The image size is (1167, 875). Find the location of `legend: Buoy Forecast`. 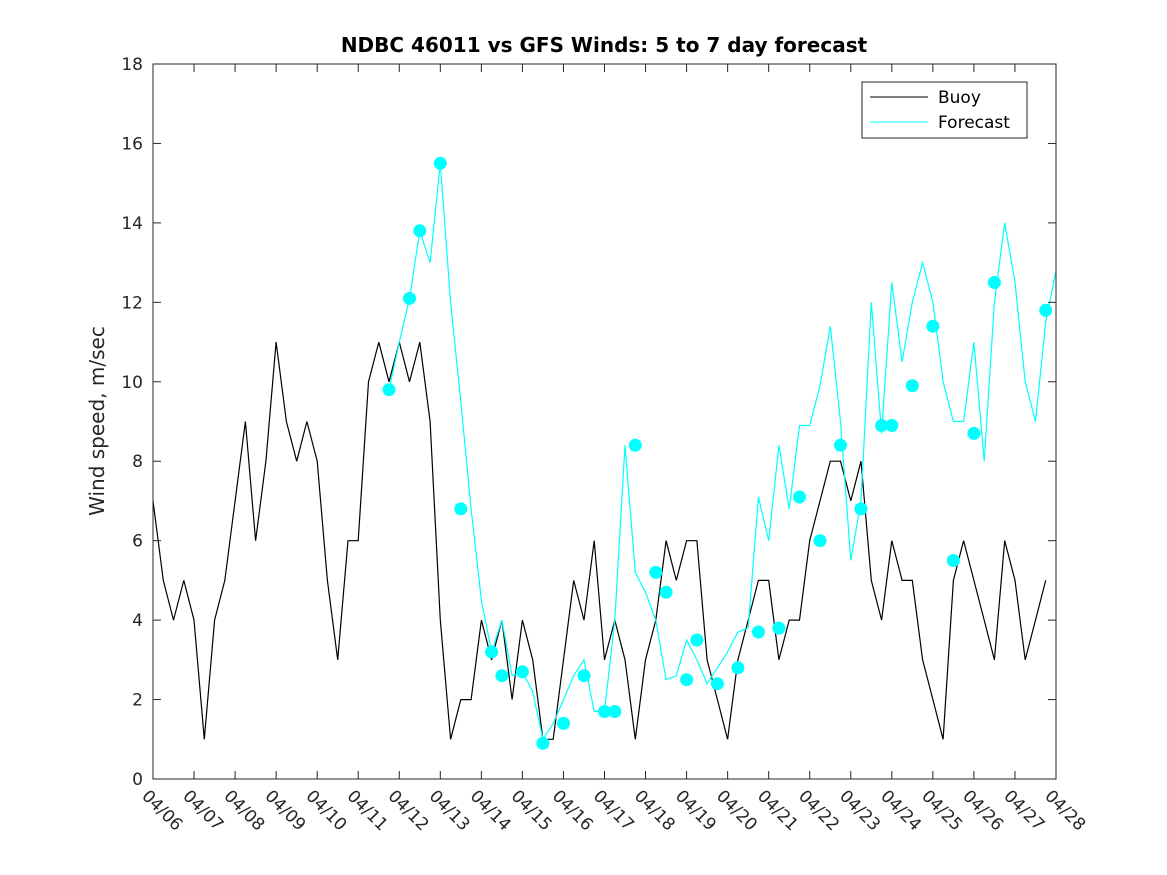

legend: Buoy Forecast is located at coordinates (944, 110).